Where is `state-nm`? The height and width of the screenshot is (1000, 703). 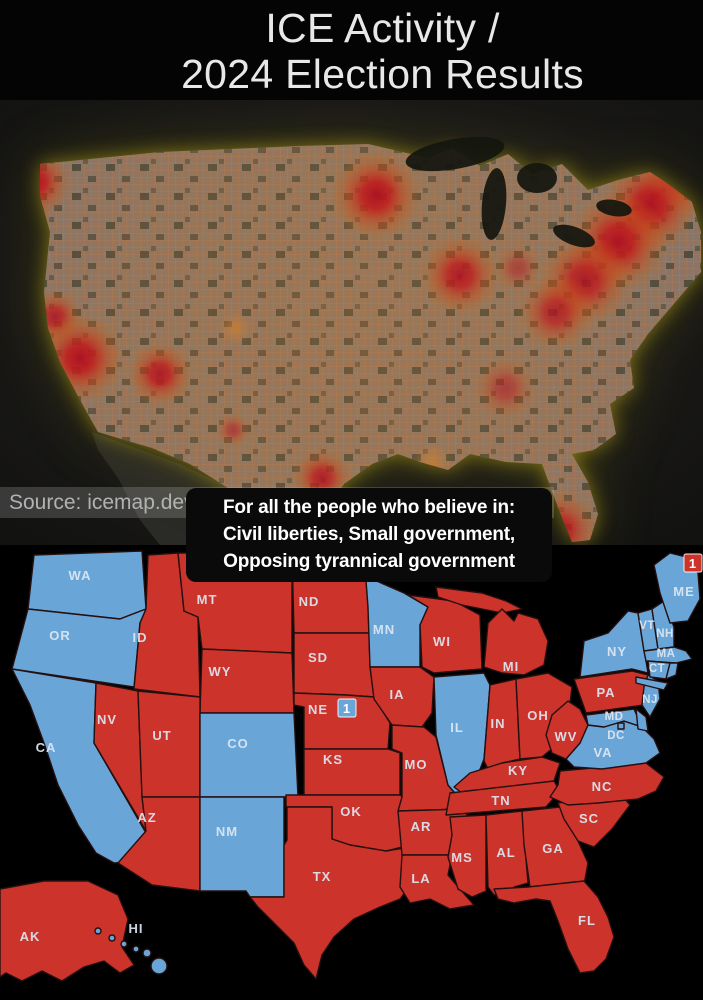 state-nm is located at coordinates (242, 847).